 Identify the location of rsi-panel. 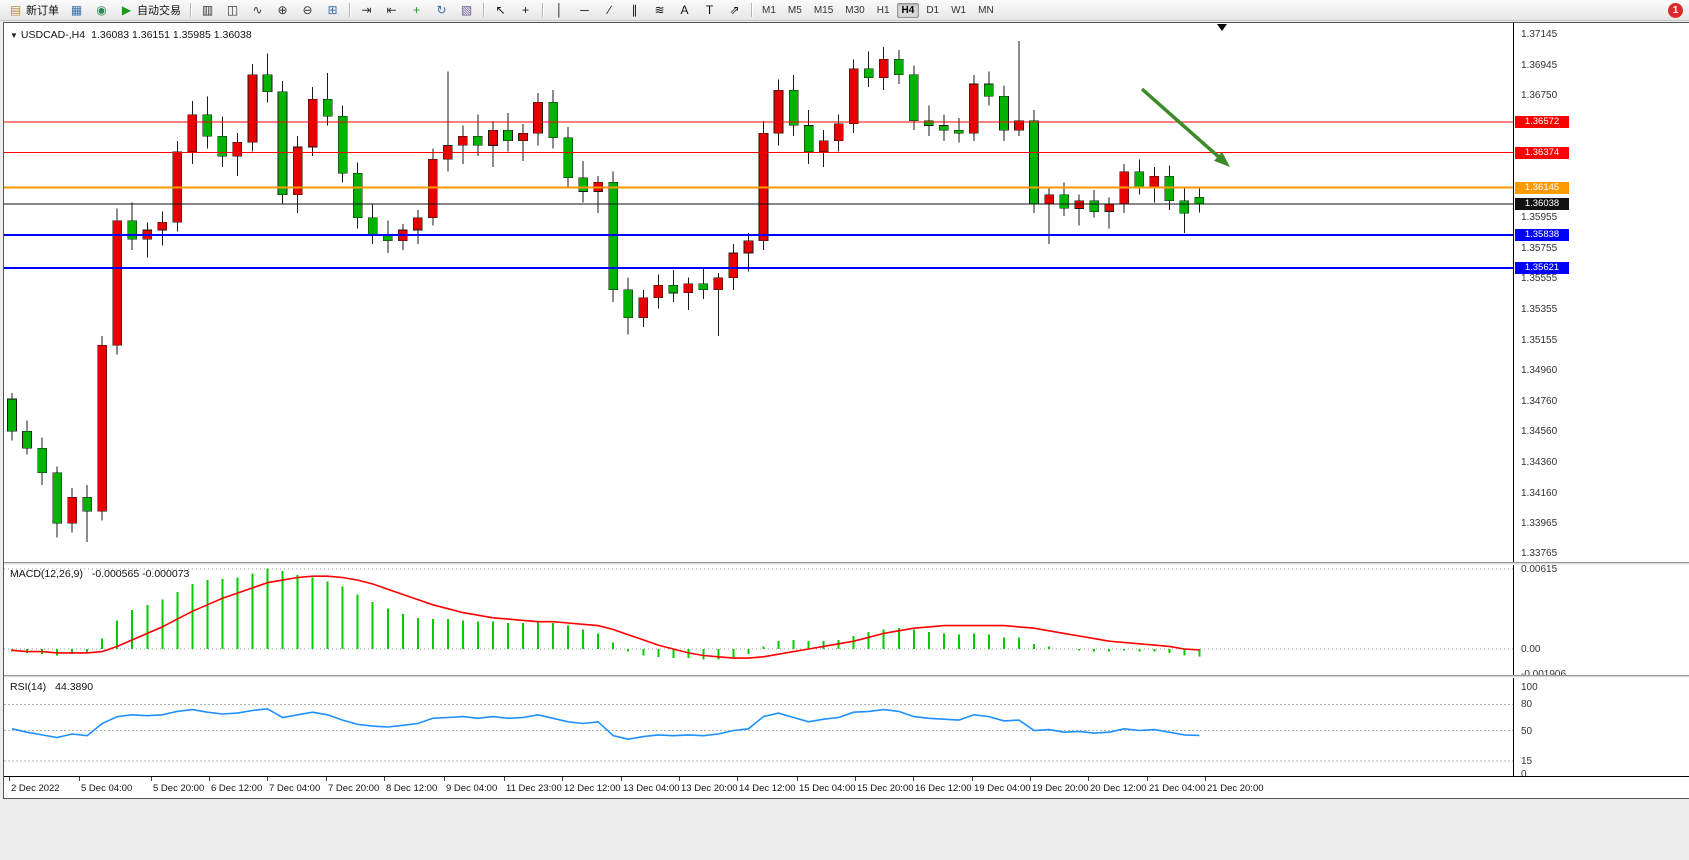
(758, 727).